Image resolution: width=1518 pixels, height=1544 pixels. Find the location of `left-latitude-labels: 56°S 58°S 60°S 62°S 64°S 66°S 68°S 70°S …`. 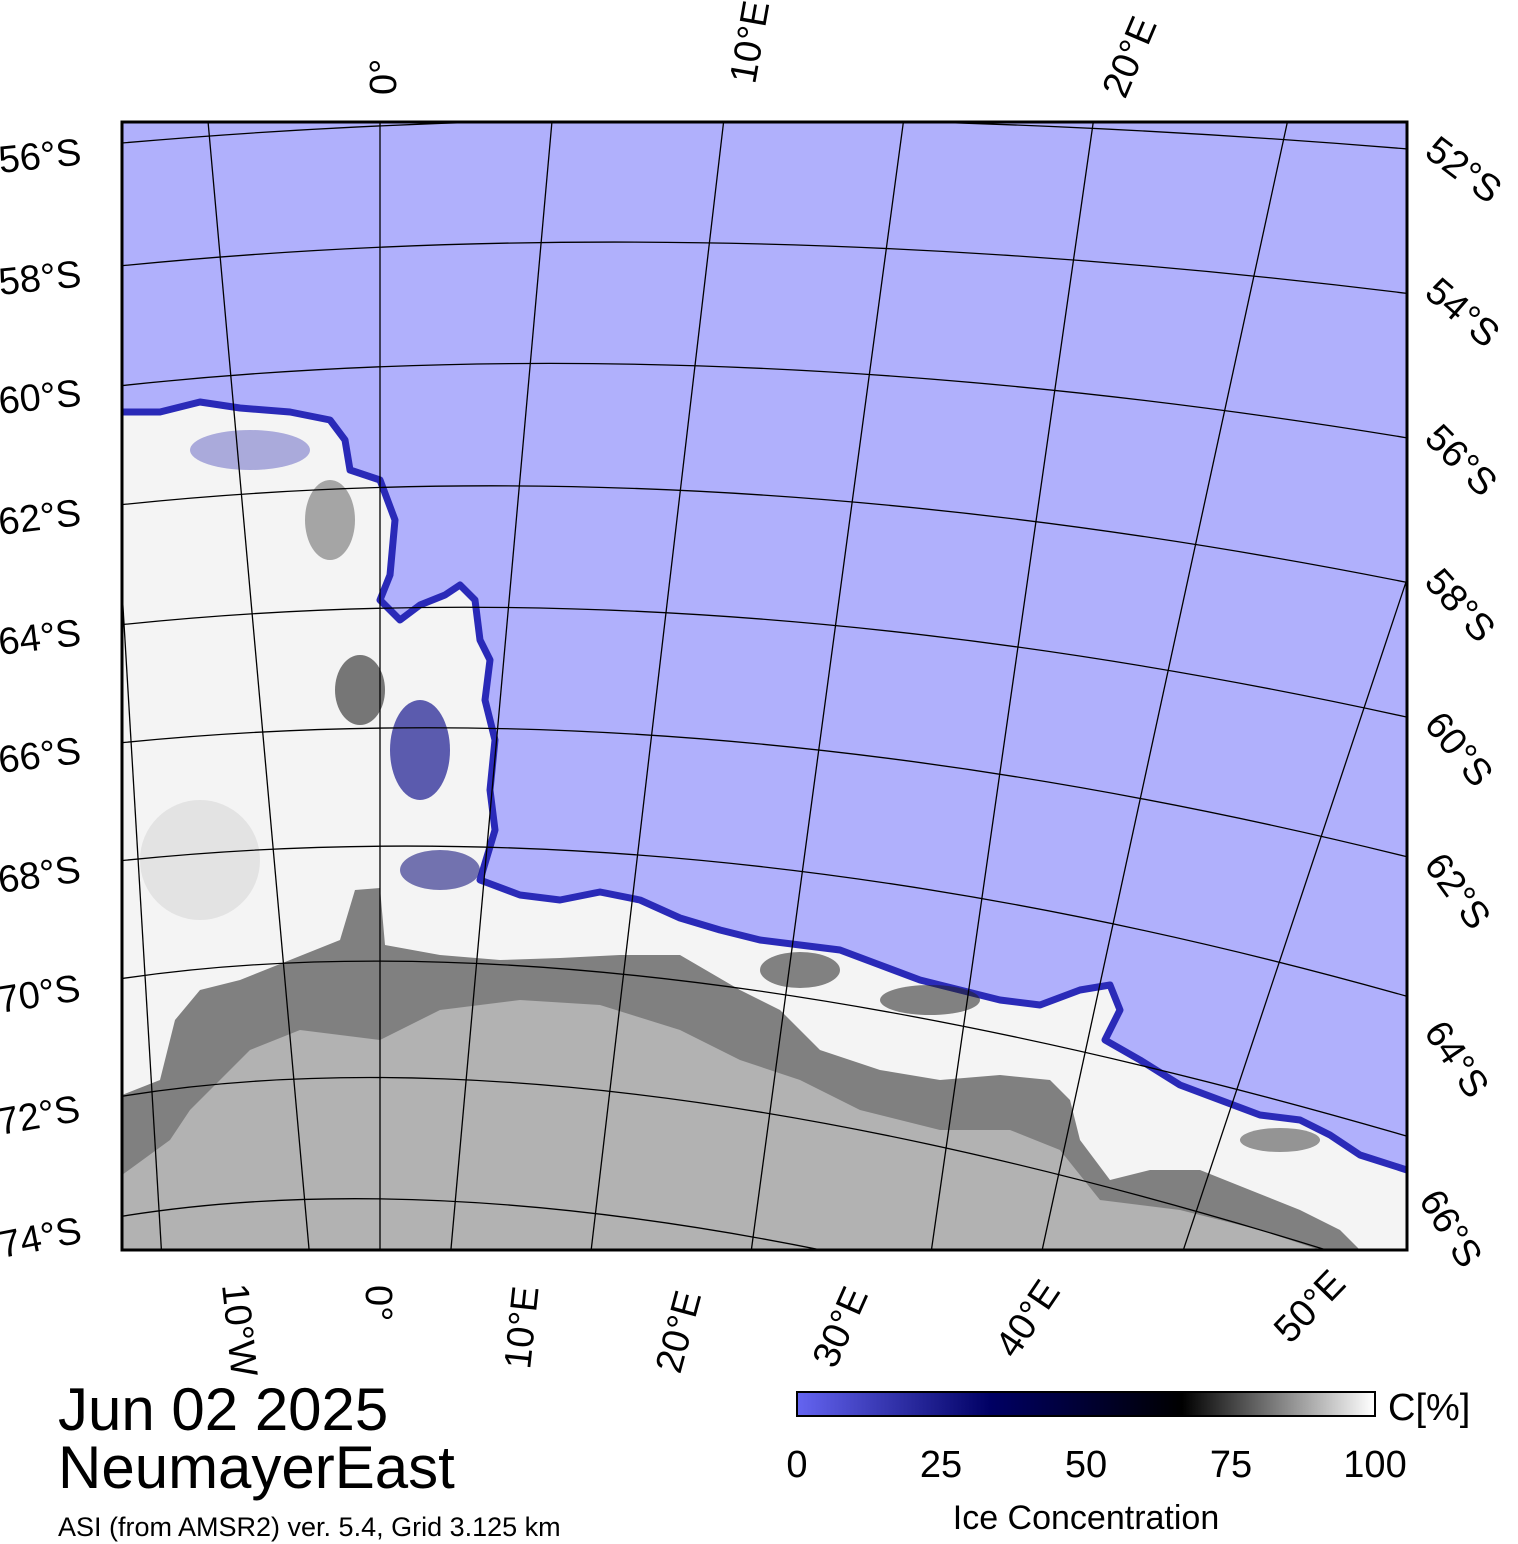

left-latitude-labels: 56°S 58°S 60°S 62°S 64°S 66°S 68°S 70°S … is located at coordinates (42, 699).